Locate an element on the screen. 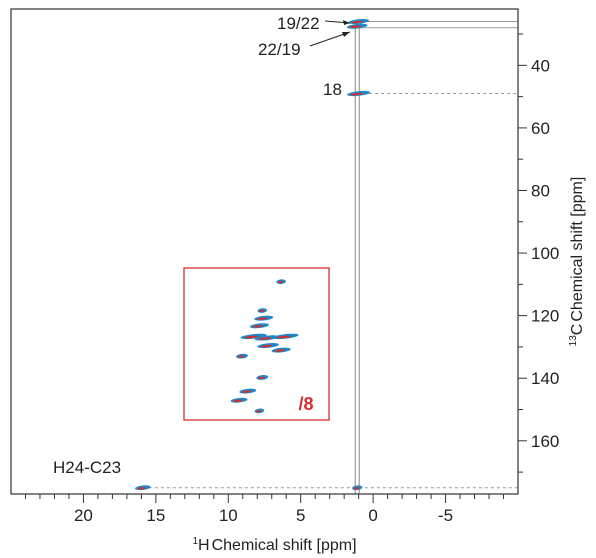  y-tick-label: 120 is located at coordinates (545, 316).